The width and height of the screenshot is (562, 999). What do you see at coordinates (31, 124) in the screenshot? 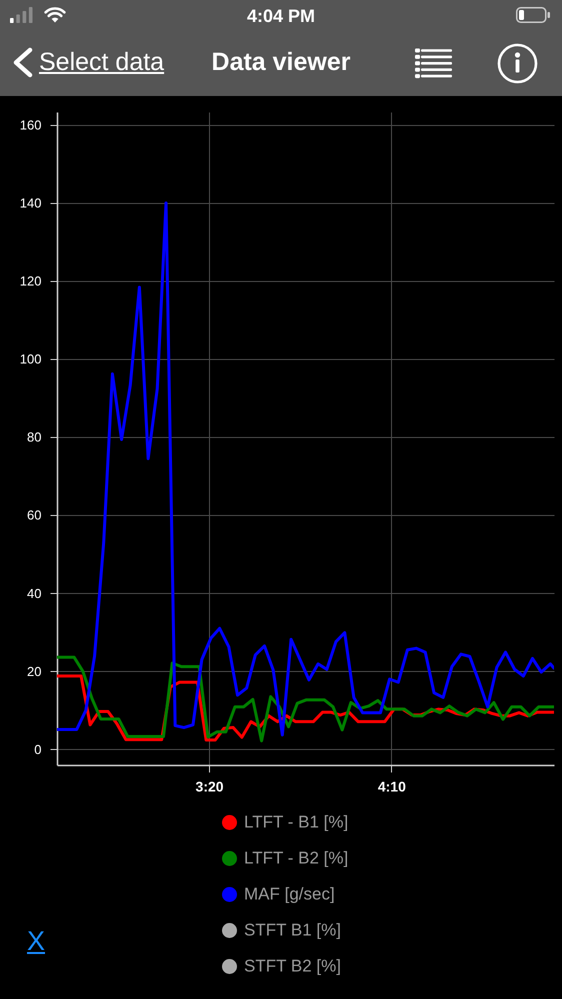
I see `y-tick-label: 160` at bounding box center [31, 124].